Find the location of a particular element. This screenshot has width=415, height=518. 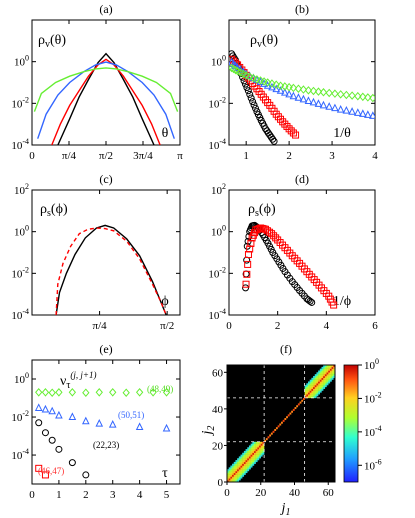

panel-e-point-black is located at coordinates (72, 463).